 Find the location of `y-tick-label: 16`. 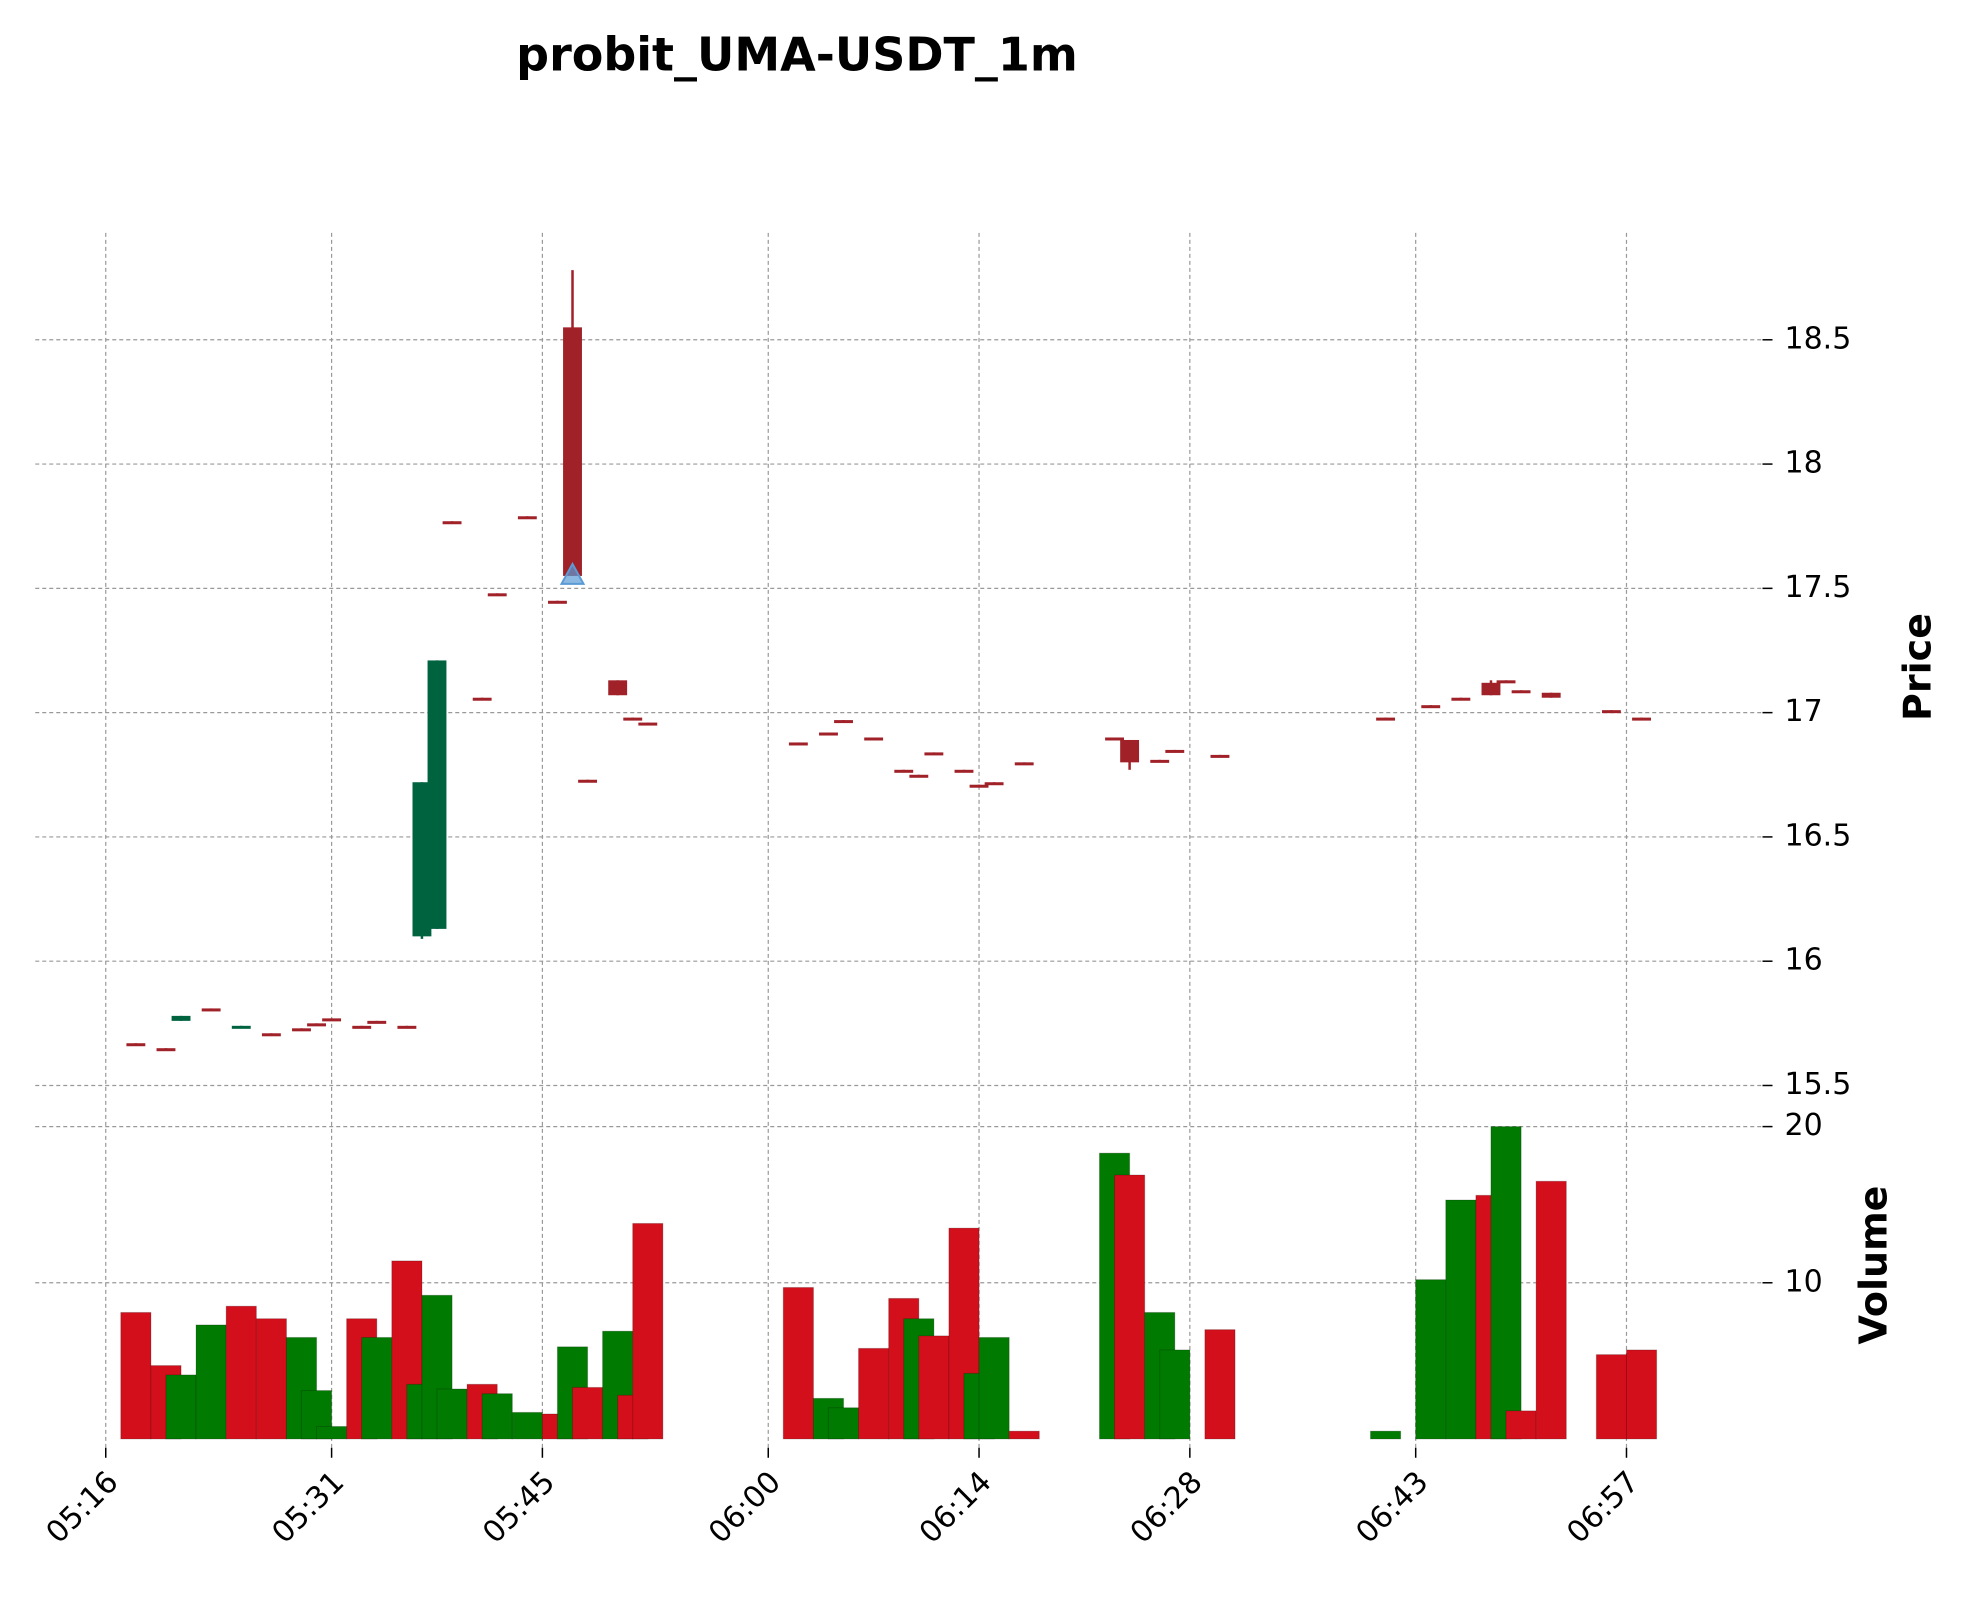

y-tick-label: 16 is located at coordinates (1804, 960).